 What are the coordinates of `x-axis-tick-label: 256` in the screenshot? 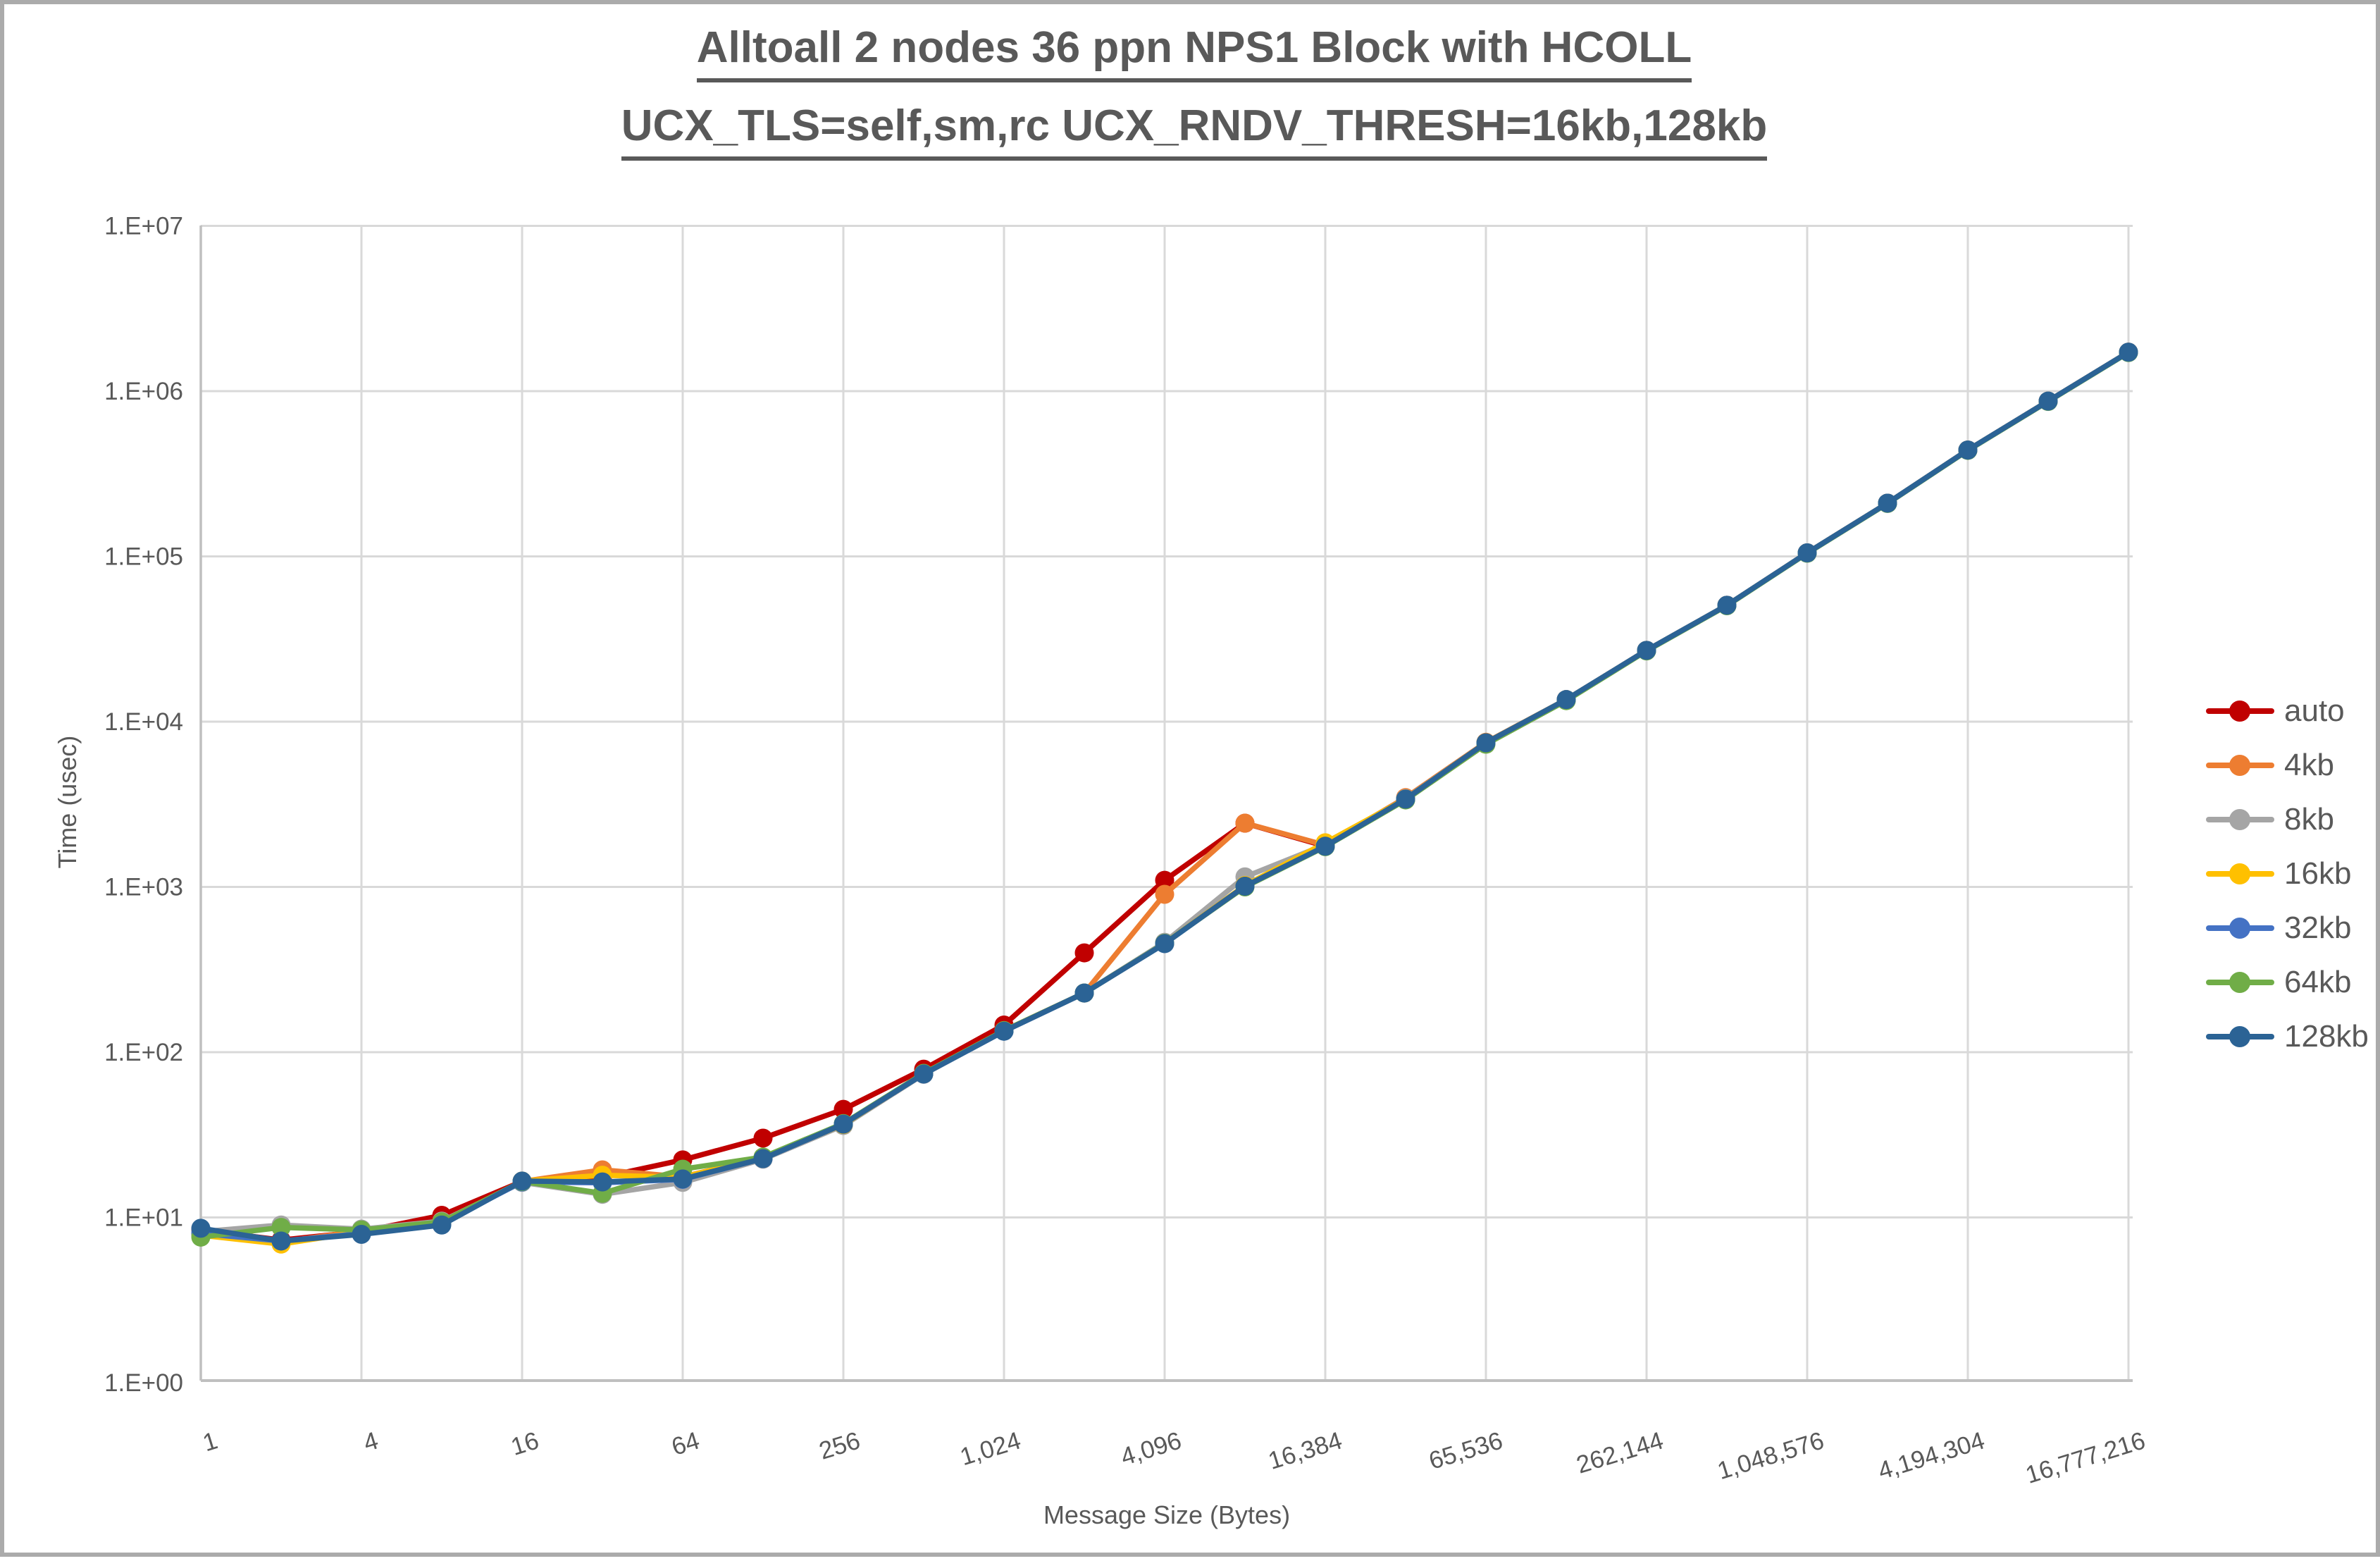 It's located at (839, 1445).